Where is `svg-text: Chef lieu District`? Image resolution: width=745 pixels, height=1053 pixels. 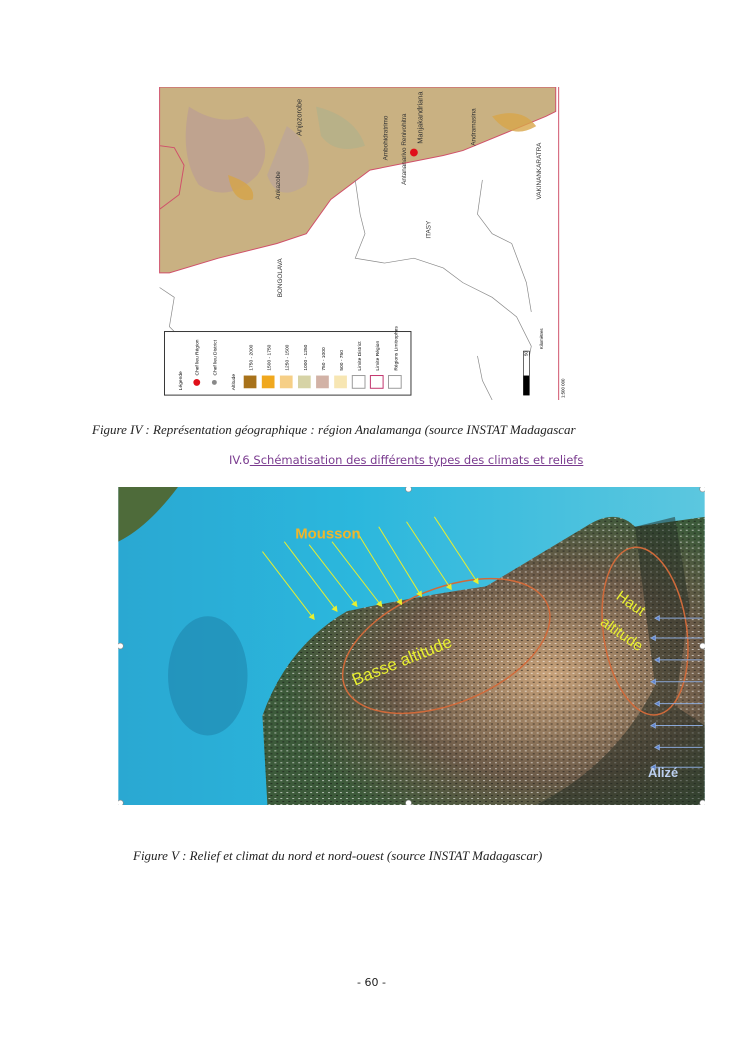 svg-text: Chef lieu District is located at coordinates (215, 357).